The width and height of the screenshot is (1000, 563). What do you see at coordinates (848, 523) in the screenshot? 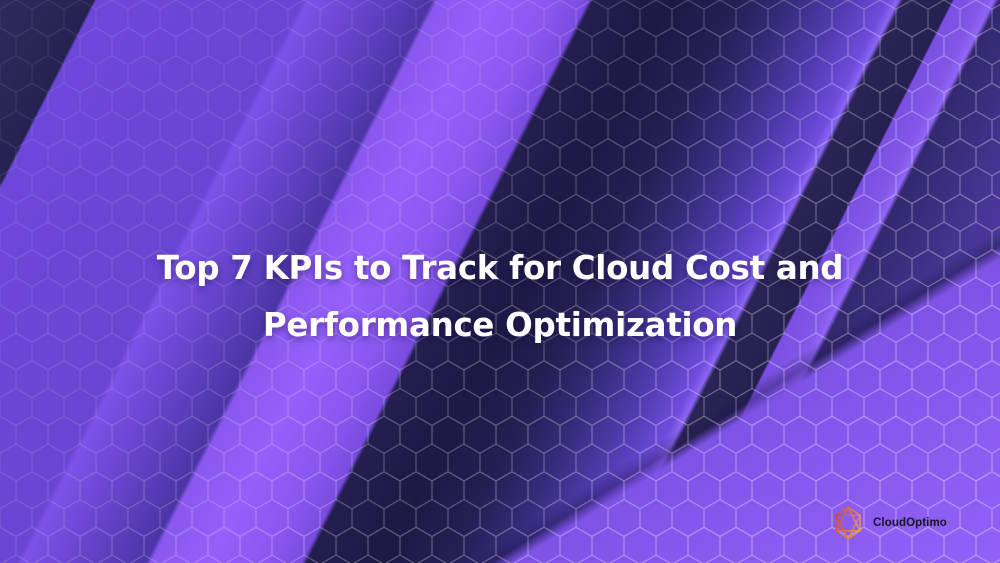
I see `hexagon-wireframe-logo-icon` at bounding box center [848, 523].